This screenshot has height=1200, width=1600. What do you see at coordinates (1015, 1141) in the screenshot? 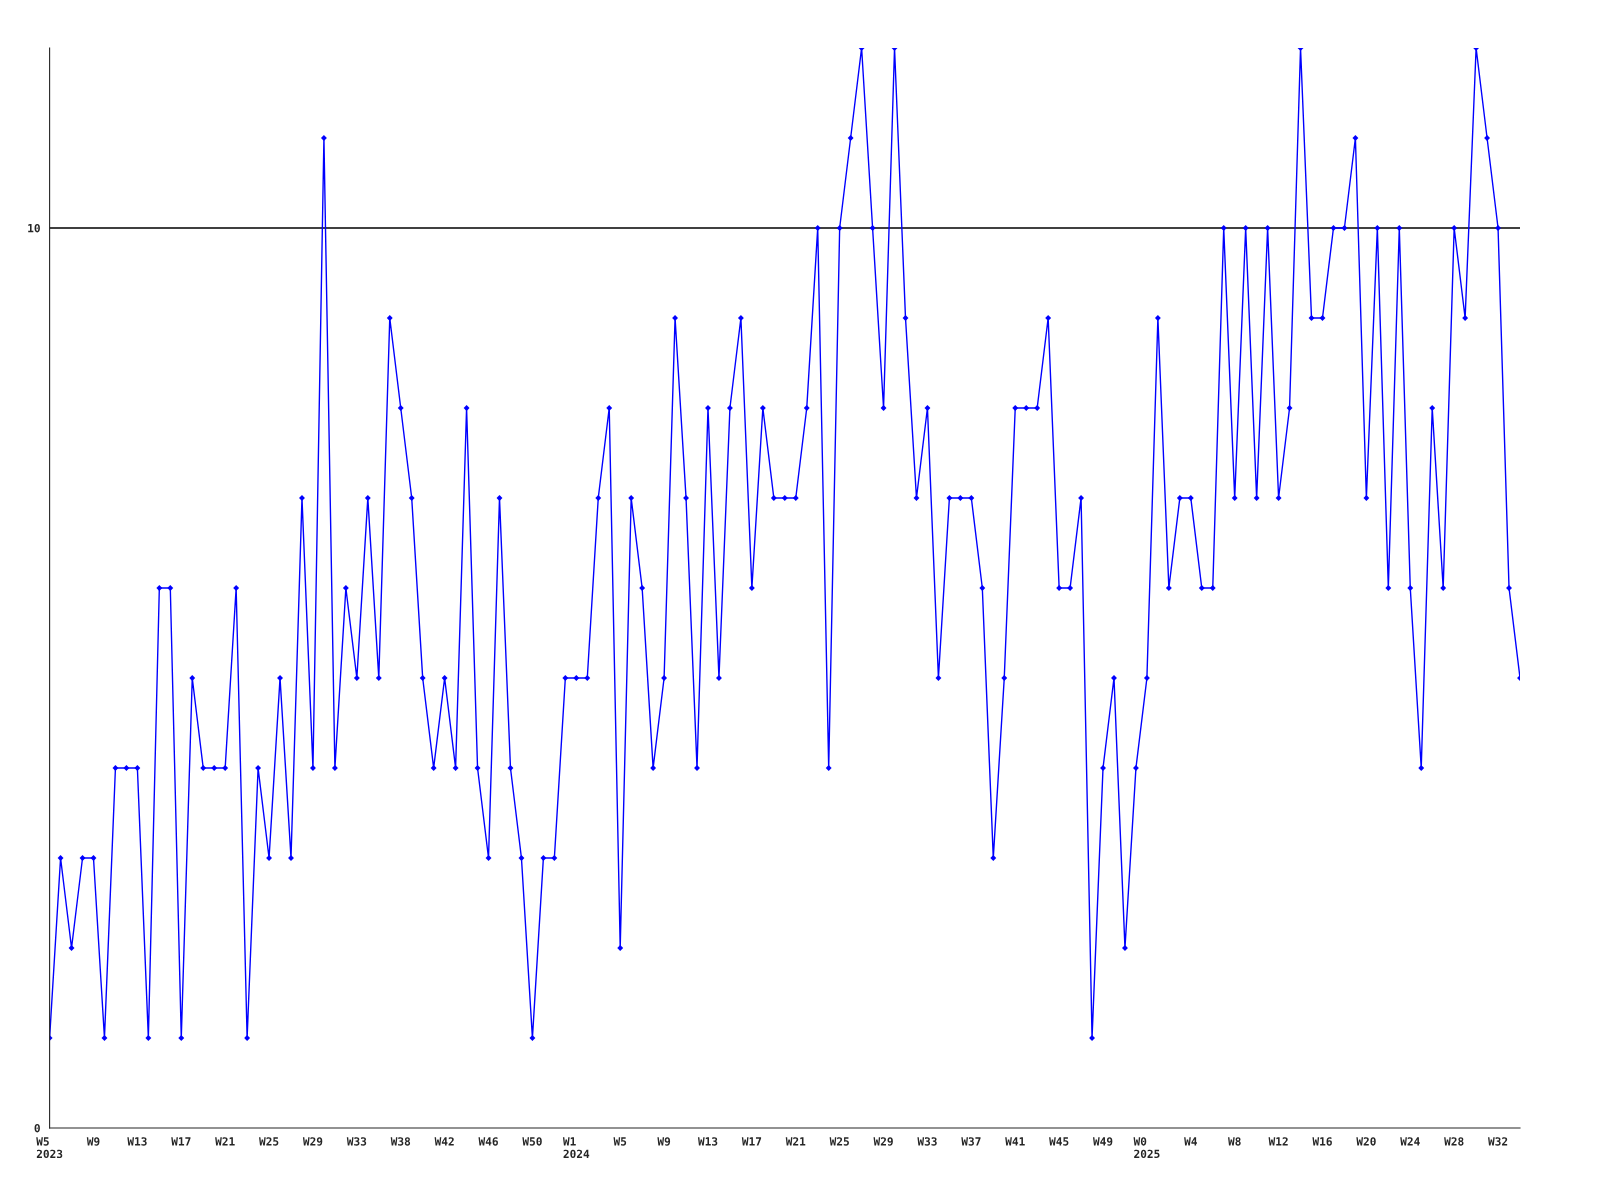
I see `x-tick-label: W41` at bounding box center [1015, 1141].